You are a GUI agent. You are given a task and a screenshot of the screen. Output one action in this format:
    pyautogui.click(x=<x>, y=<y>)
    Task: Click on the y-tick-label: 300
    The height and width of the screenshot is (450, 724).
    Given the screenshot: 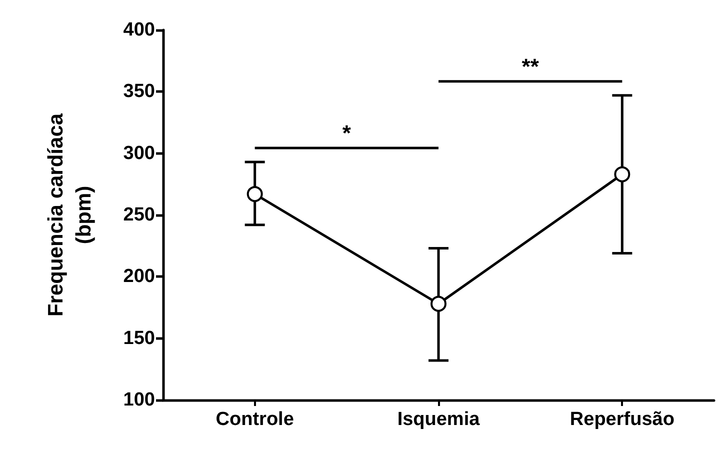 What is the action you would take?
    pyautogui.click(x=139, y=153)
    